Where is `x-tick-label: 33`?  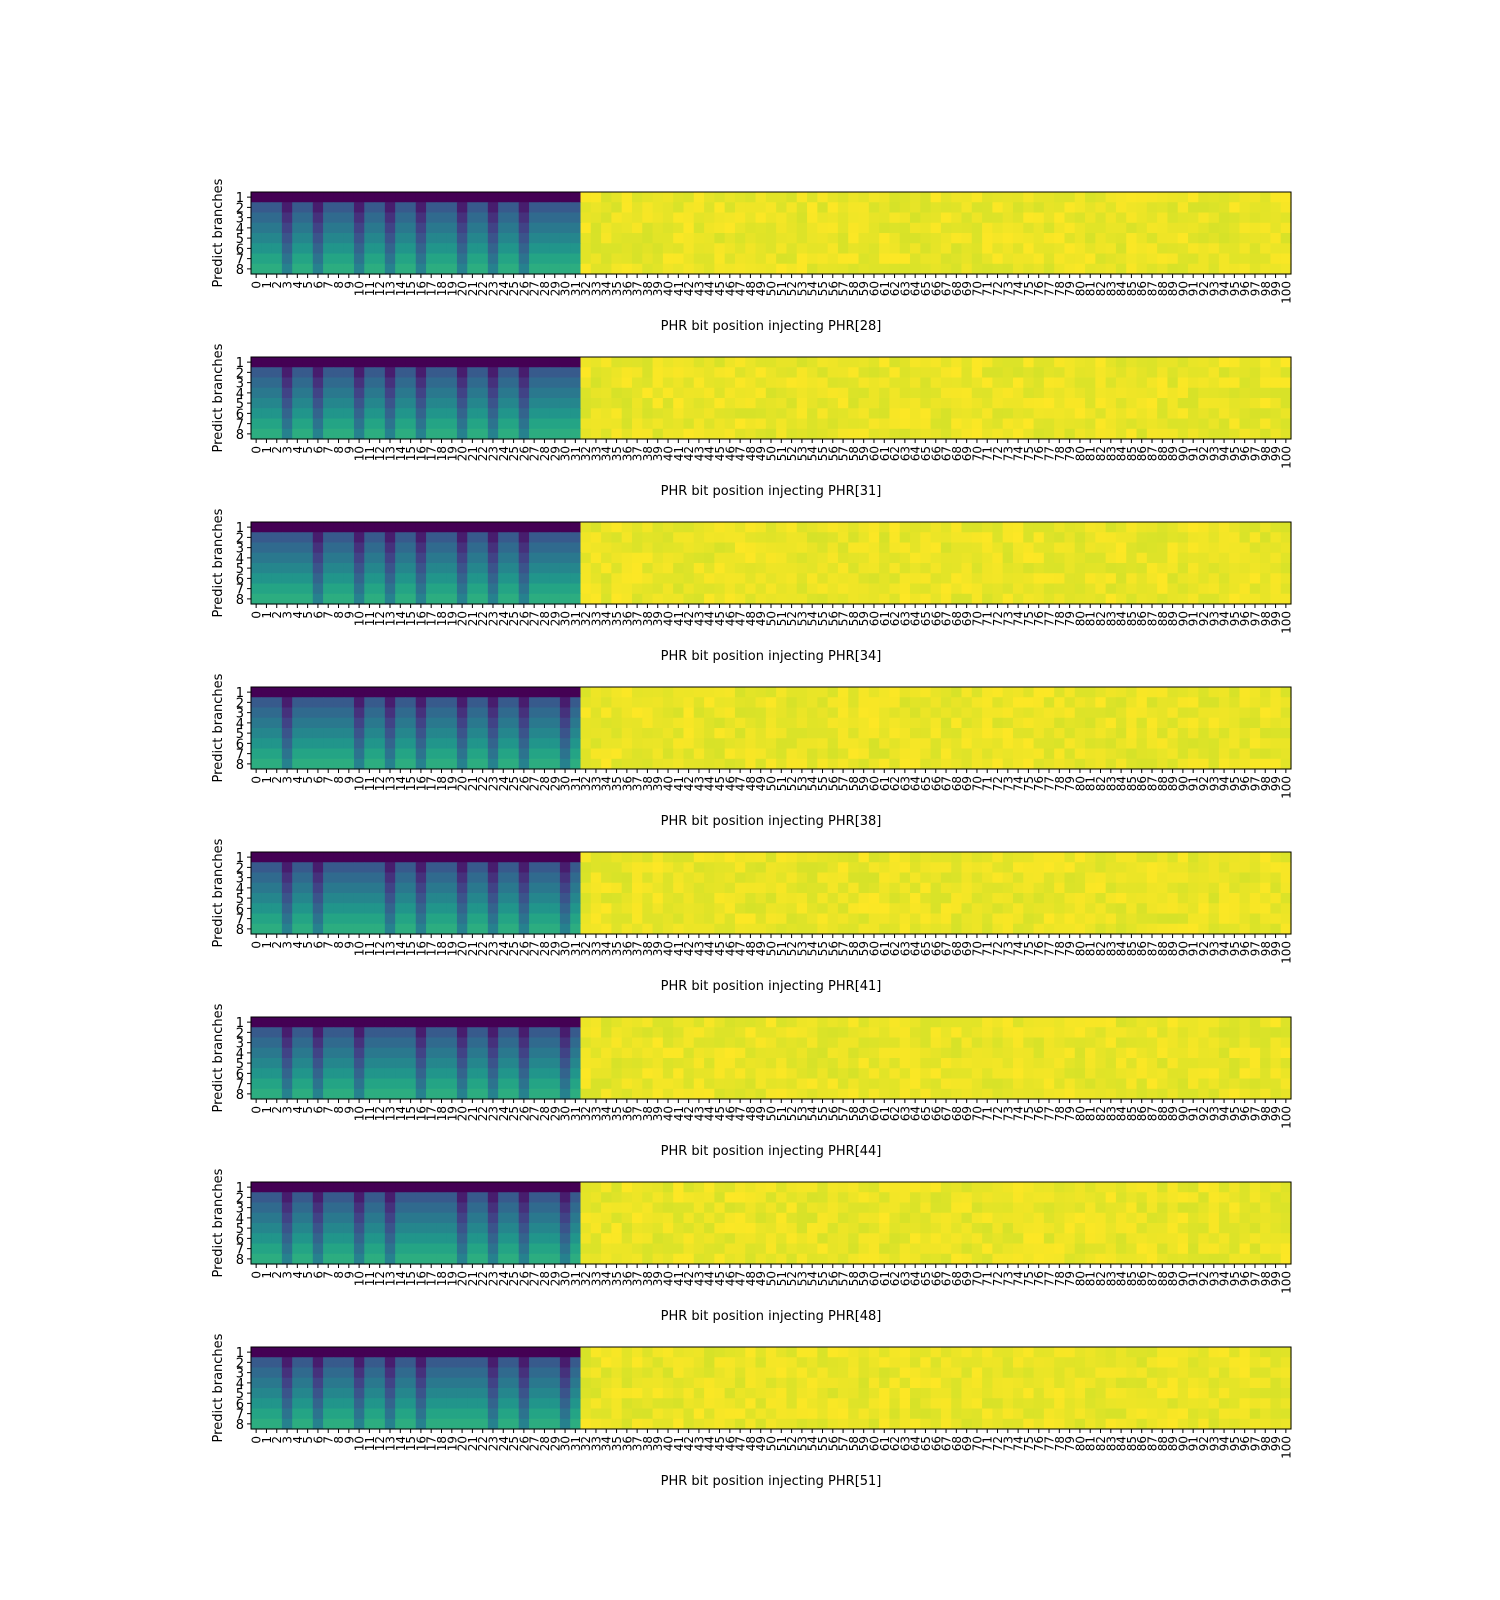 x-tick-label: 33 is located at coordinates (596, 288).